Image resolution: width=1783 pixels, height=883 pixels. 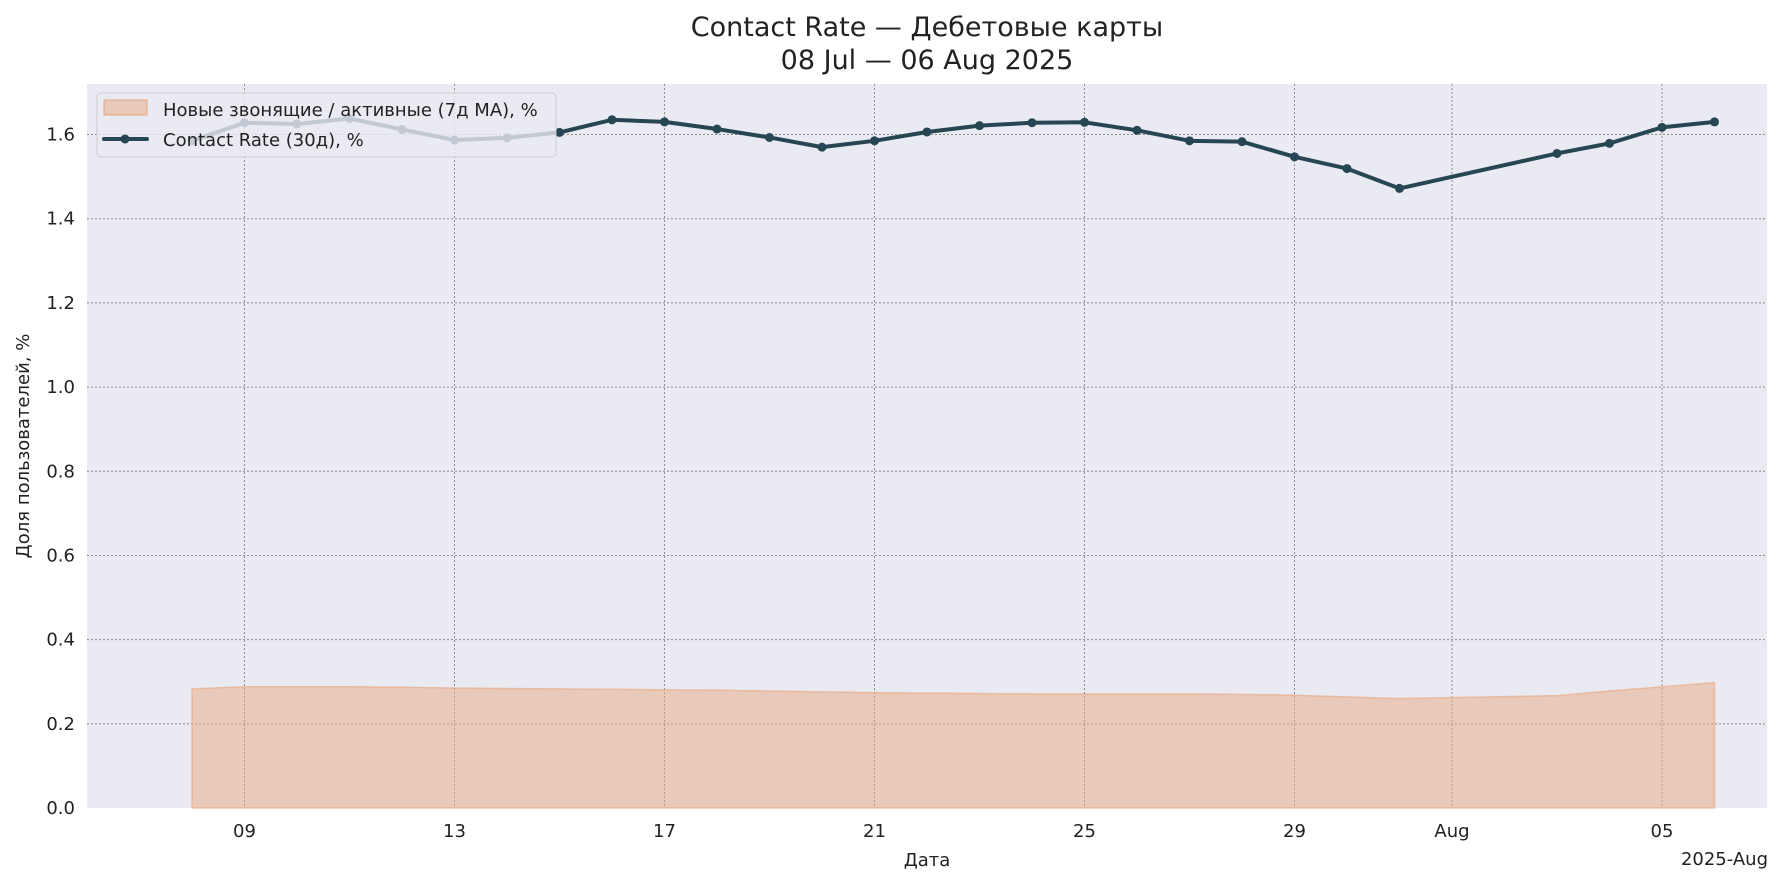 I want to click on legend-box, so click(x=326, y=125).